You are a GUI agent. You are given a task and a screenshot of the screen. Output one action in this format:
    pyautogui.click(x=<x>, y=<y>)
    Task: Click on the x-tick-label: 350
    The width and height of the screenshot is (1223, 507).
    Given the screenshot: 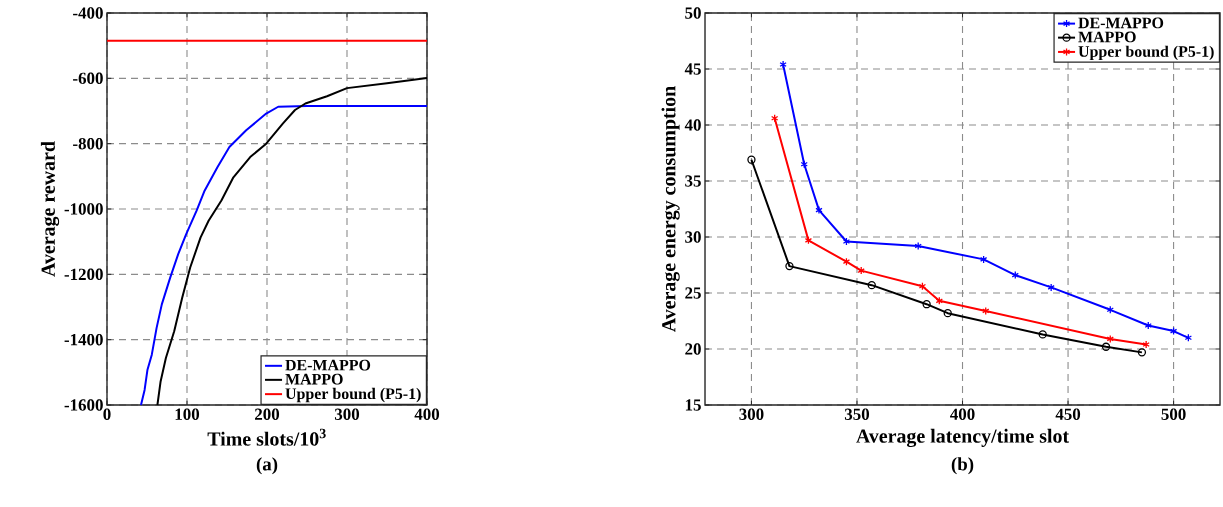 What is the action you would take?
    pyautogui.click(x=857, y=414)
    